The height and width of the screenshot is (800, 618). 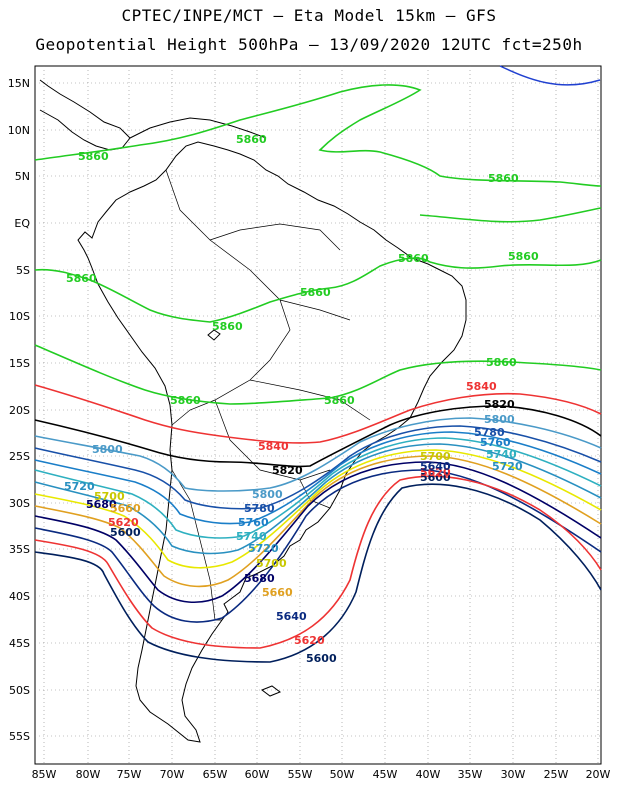 I want to click on lon-label: 35W, so click(x=470, y=774).